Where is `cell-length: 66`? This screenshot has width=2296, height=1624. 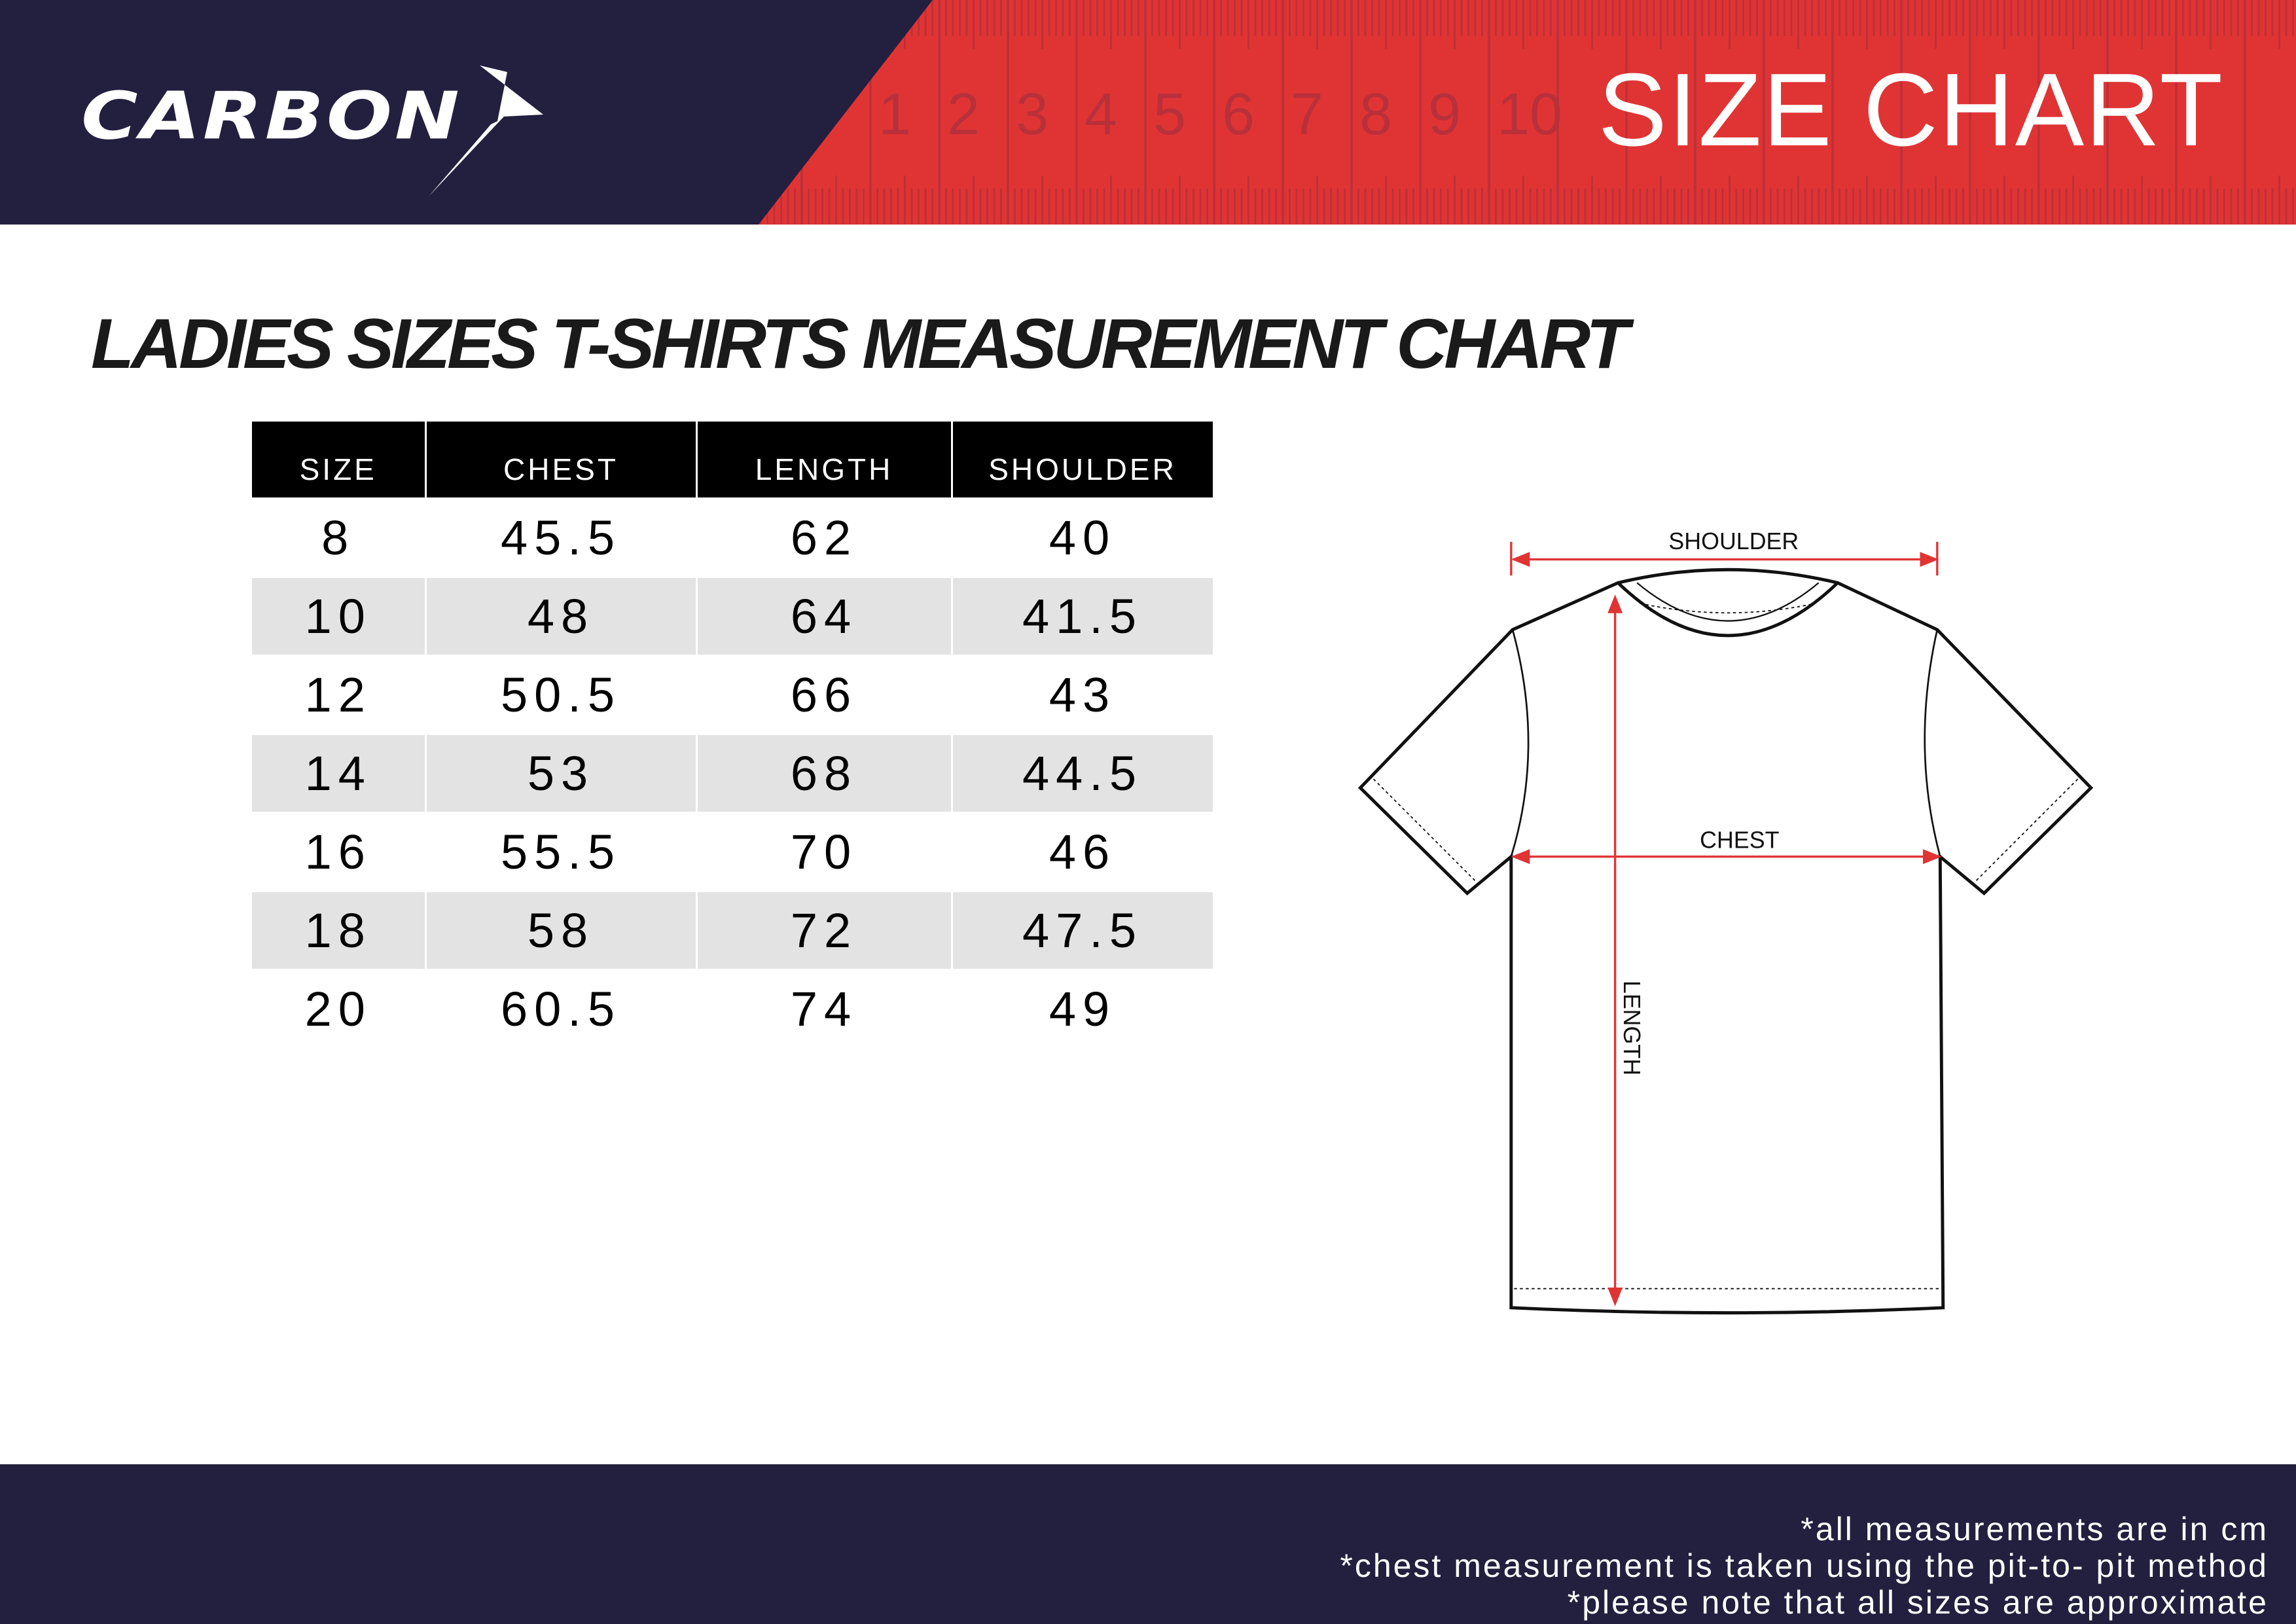 cell-length: 66 is located at coordinates (824, 694).